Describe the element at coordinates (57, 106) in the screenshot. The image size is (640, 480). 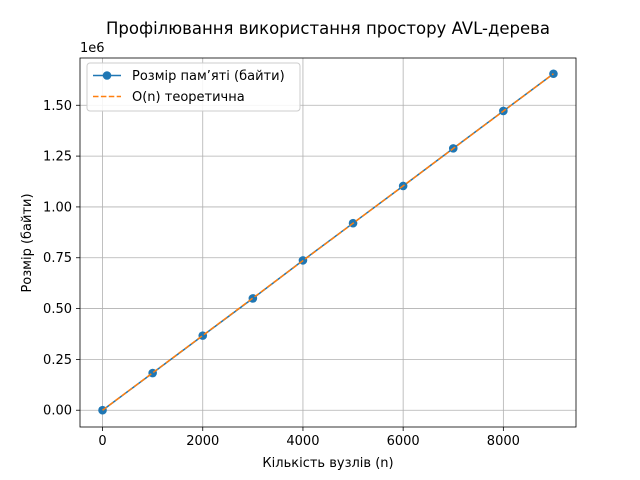
I see `y-tick-label: 1.50` at that location.